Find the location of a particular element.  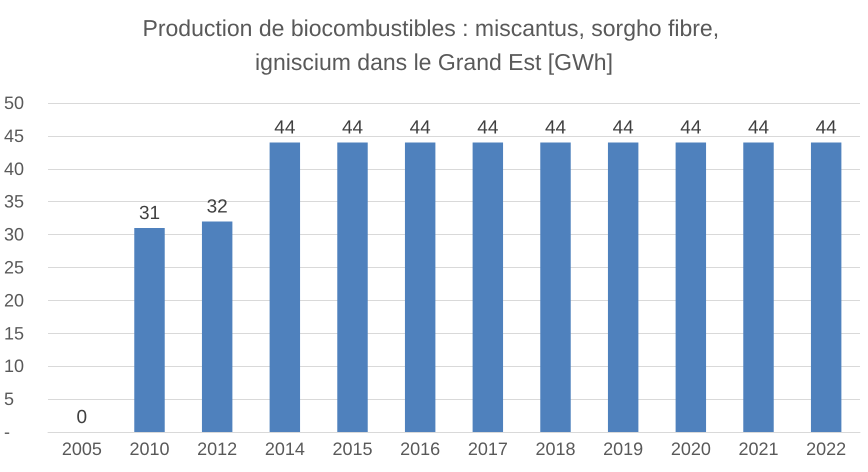

x-tick-label: 2015 is located at coordinates (352, 449).